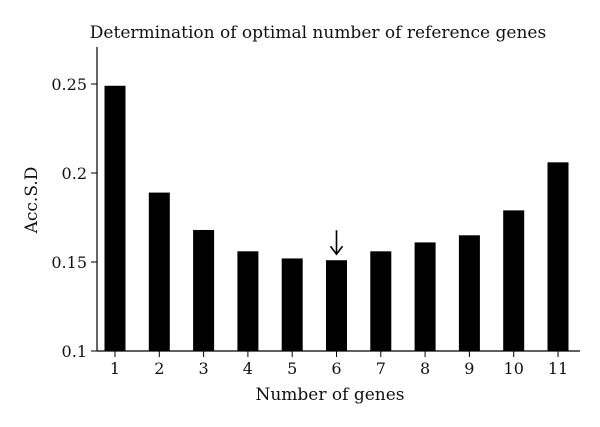 This screenshot has width=600, height=427. What do you see at coordinates (469, 368) in the screenshot?
I see `x-tick-label: 9` at bounding box center [469, 368].